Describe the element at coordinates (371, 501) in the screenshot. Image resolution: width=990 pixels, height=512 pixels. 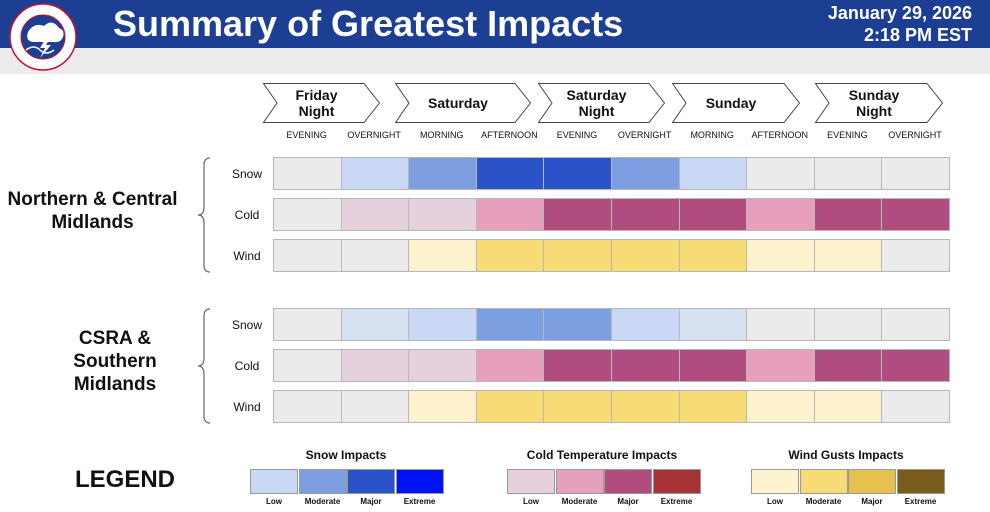
I see `legend-swatch-label: Major` at that location.